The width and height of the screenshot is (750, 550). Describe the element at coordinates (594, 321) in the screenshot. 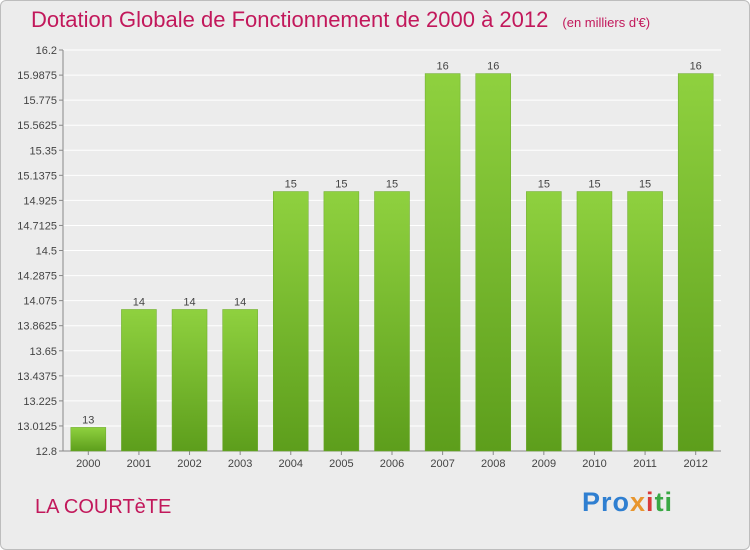

I see `bar-2010` at that location.